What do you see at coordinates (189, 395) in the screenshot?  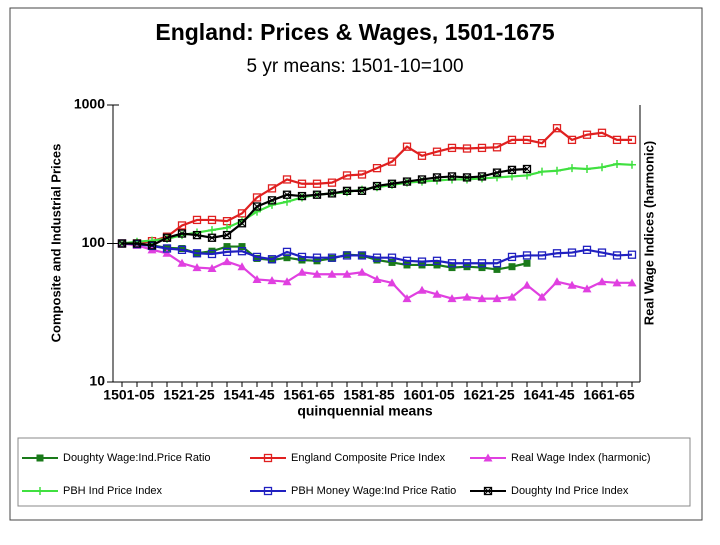 I see `x-tick-label: 1521-25` at bounding box center [189, 395].